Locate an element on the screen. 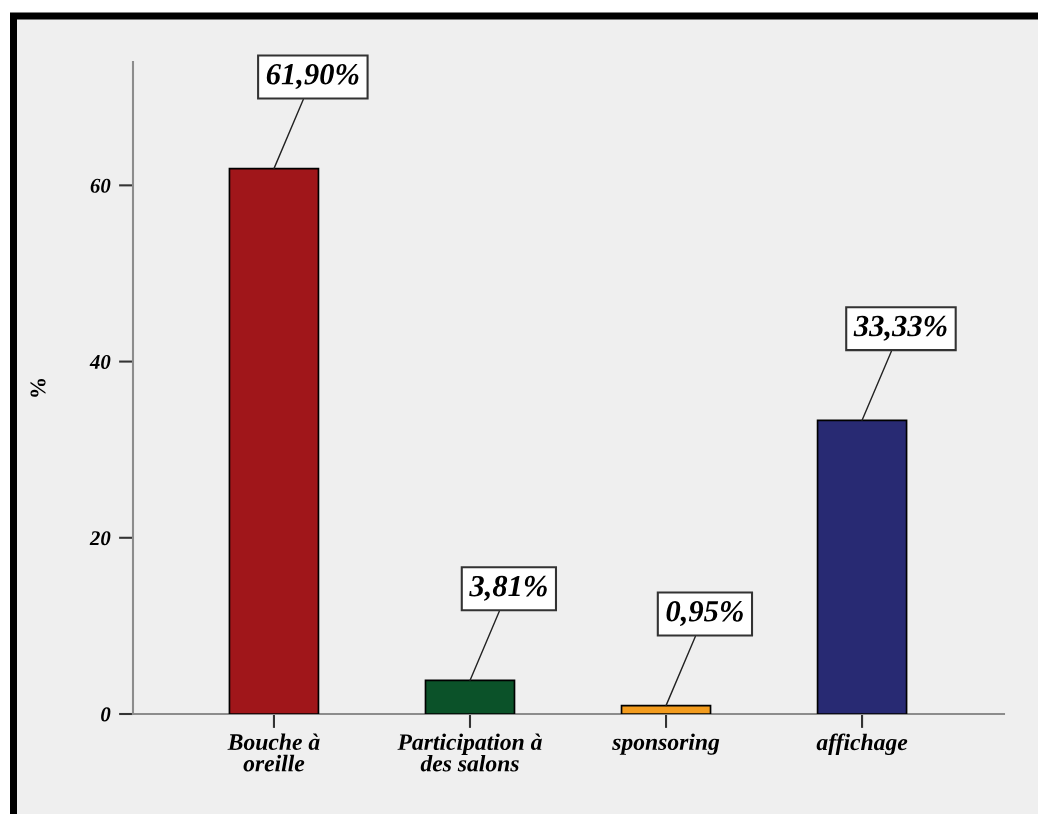  data-label: 3,81% is located at coordinates (508, 588).